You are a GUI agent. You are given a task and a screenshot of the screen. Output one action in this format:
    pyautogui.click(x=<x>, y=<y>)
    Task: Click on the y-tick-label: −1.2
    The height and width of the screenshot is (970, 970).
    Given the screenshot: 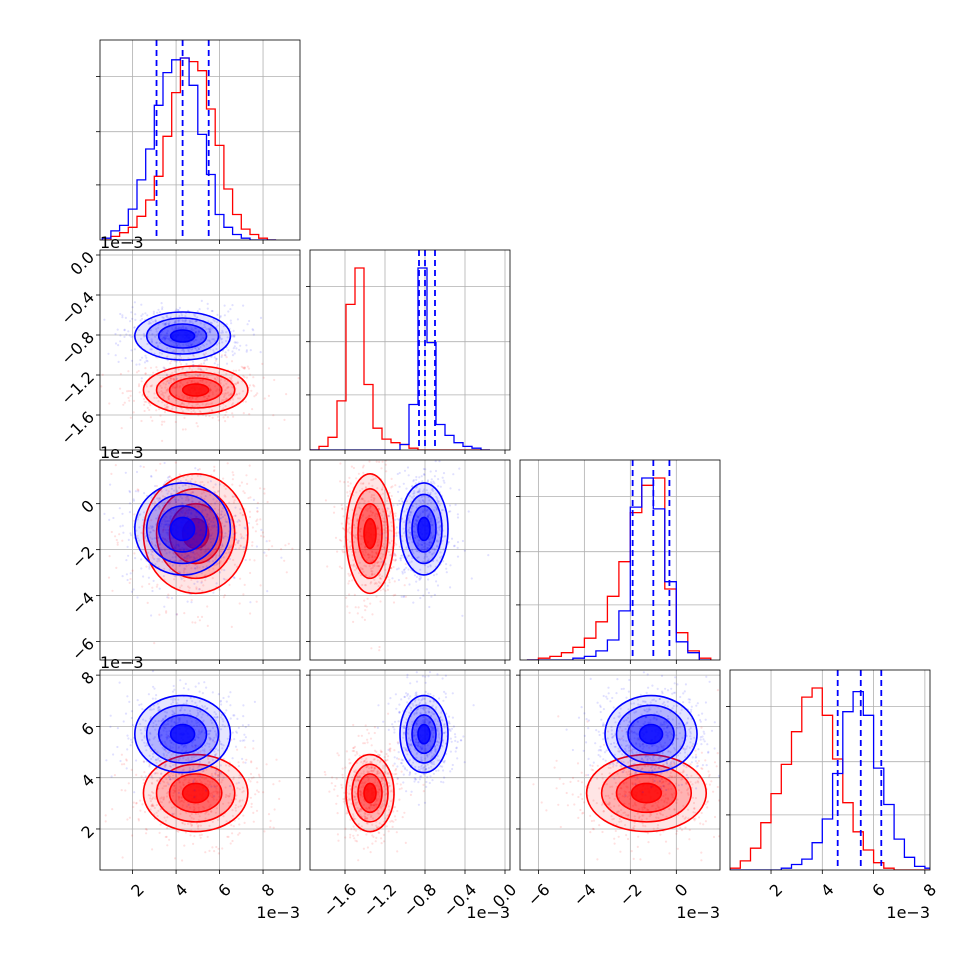 What is the action you would take?
    pyautogui.click(x=77, y=388)
    